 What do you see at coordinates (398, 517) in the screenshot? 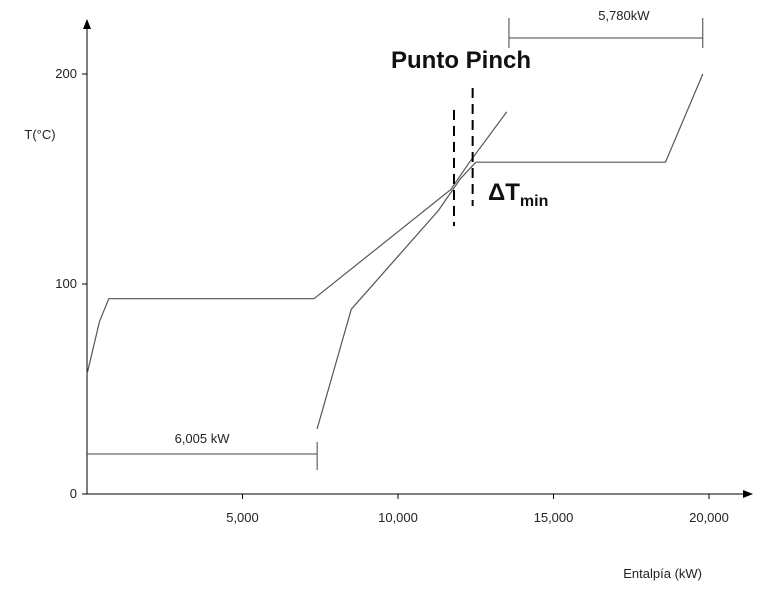
I see `x-tick-label: 10,000` at bounding box center [398, 517].